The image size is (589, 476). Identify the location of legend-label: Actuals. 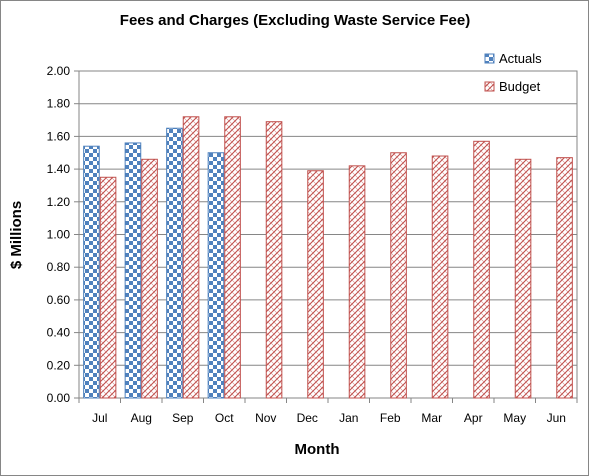
(520, 58).